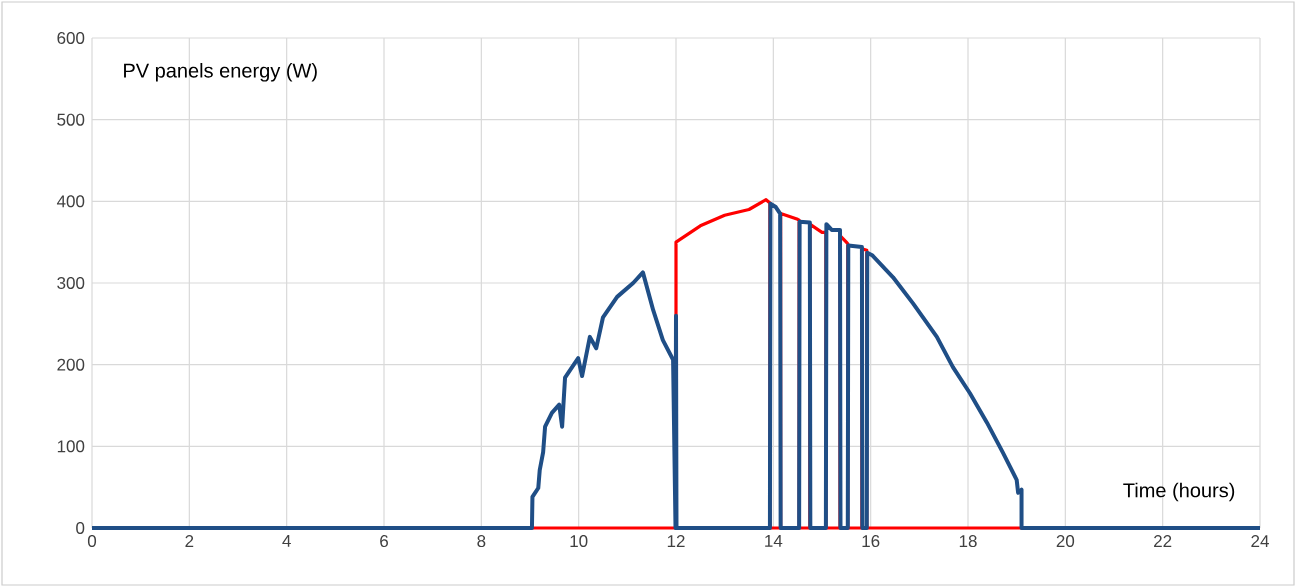 The width and height of the screenshot is (1296, 587). What do you see at coordinates (968, 541) in the screenshot?
I see `x-tick-label: 18` at bounding box center [968, 541].